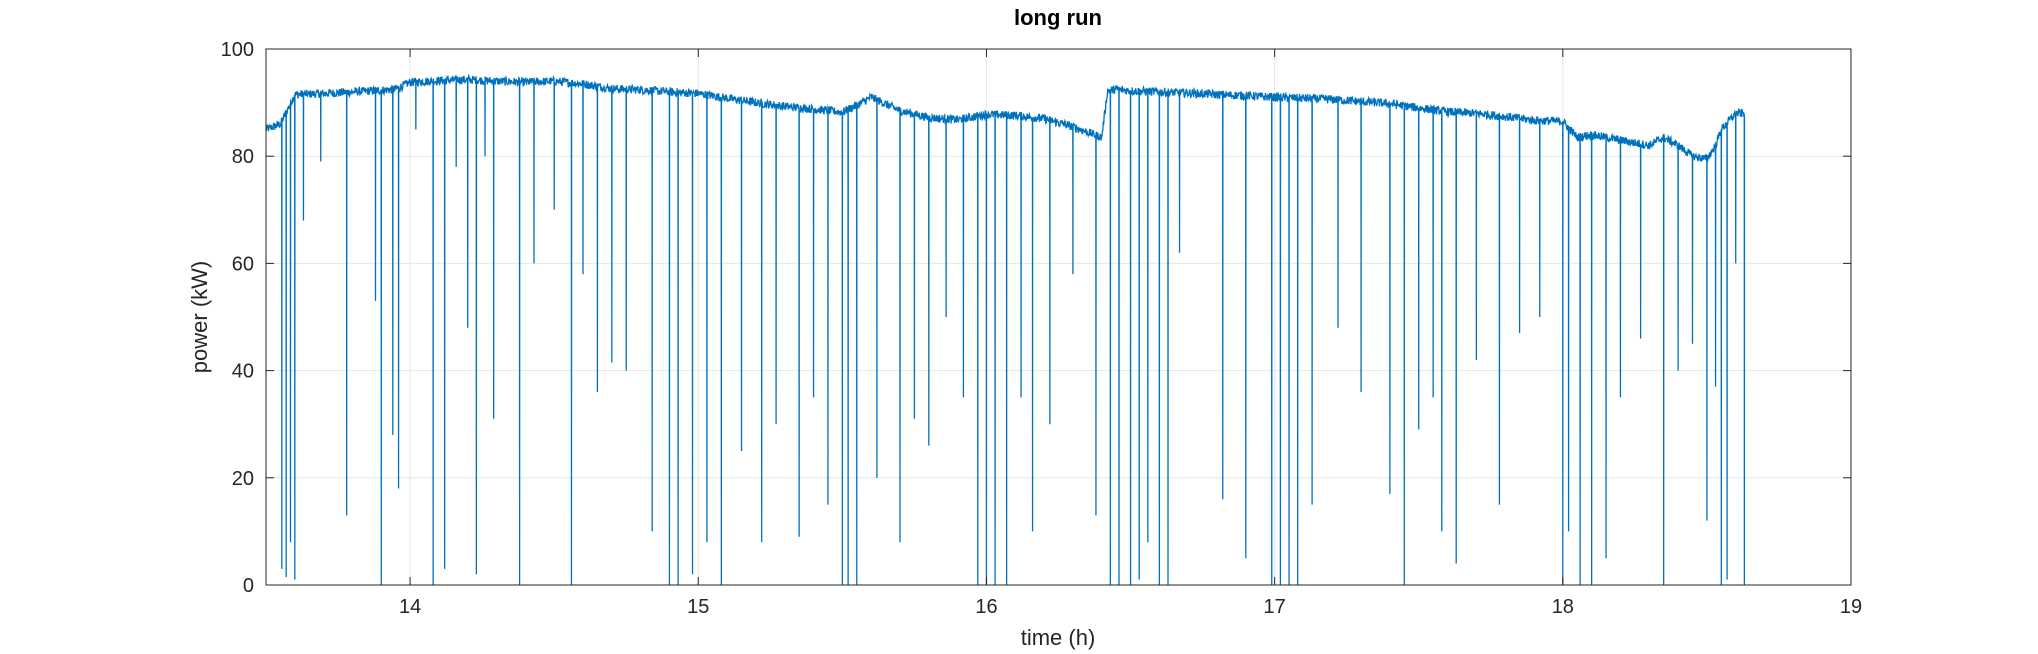 The width and height of the screenshot is (2038, 654). What do you see at coordinates (1563, 607) in the screenshot?
I see `x-tick-label: 18` at bounding box center [1563, 607].